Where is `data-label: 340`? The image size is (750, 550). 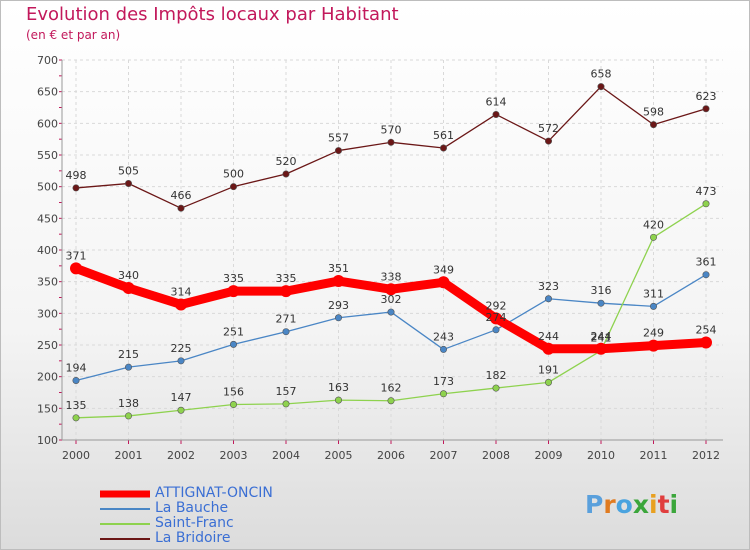 data-label: 340 is located at coordinates (128, 275).